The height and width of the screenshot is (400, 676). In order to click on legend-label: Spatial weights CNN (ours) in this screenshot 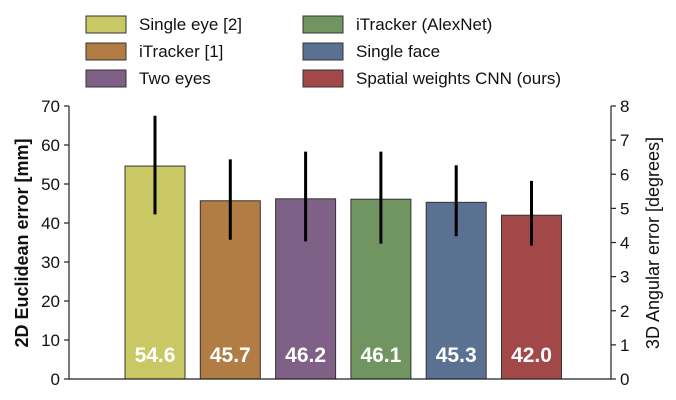, I will do `click(458, 78)`.